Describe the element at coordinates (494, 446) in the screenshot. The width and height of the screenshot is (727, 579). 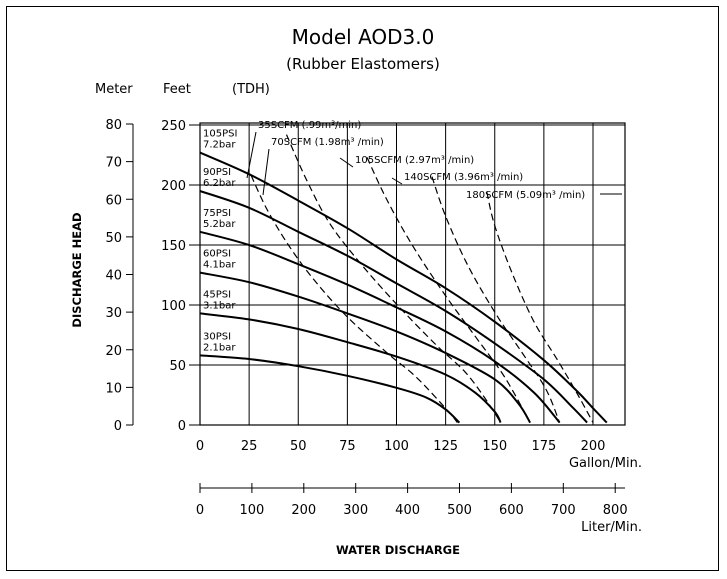
I see `x-tick-label-gpm: 150` at that location.